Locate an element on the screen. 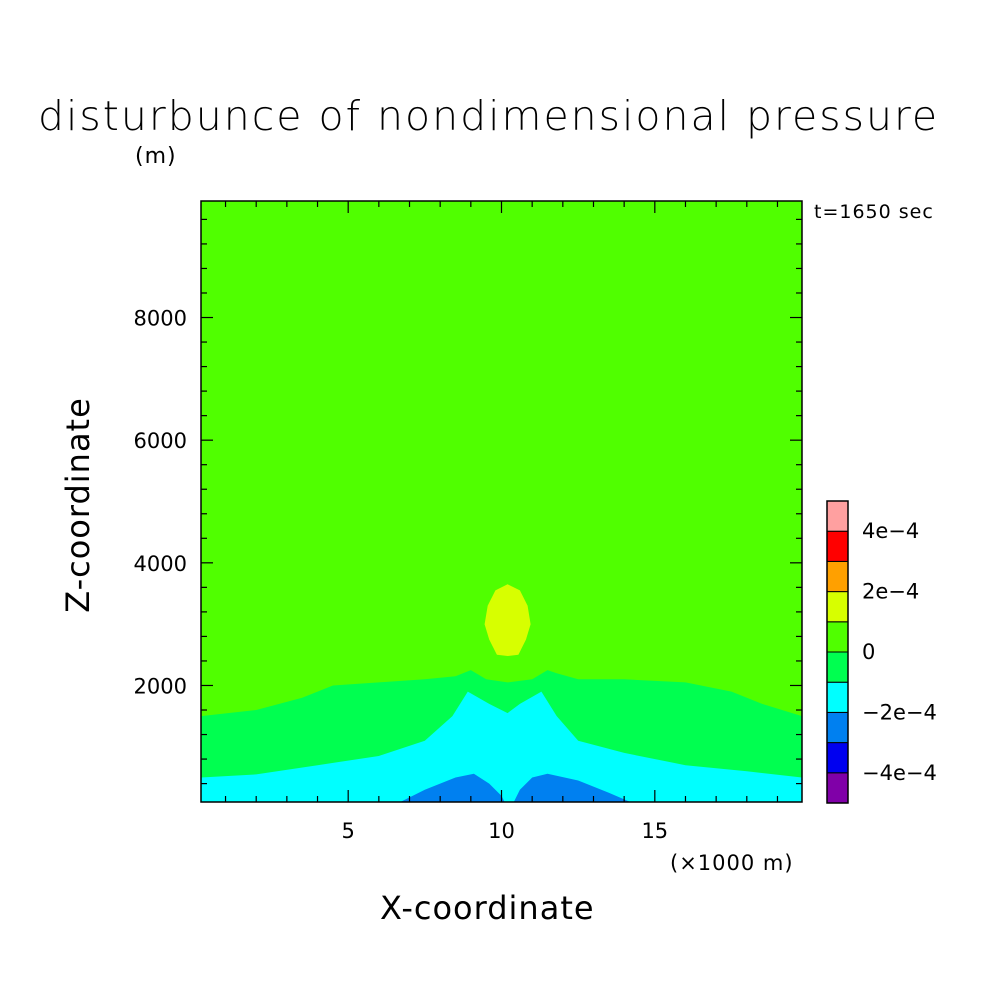  time-label: t=1650 sec is located at coordinates (874, 212).